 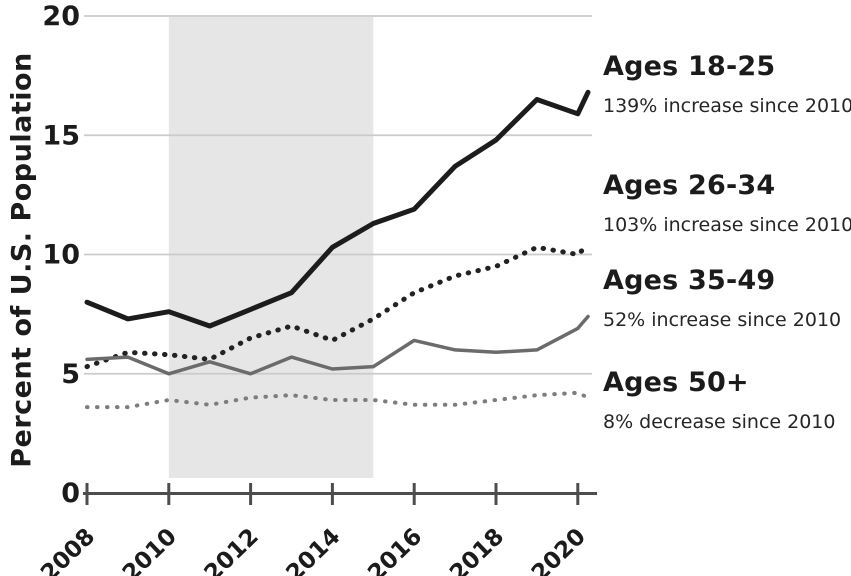 I want to click on x-tick-label-2020: 2020, so click(x=559, y=550).